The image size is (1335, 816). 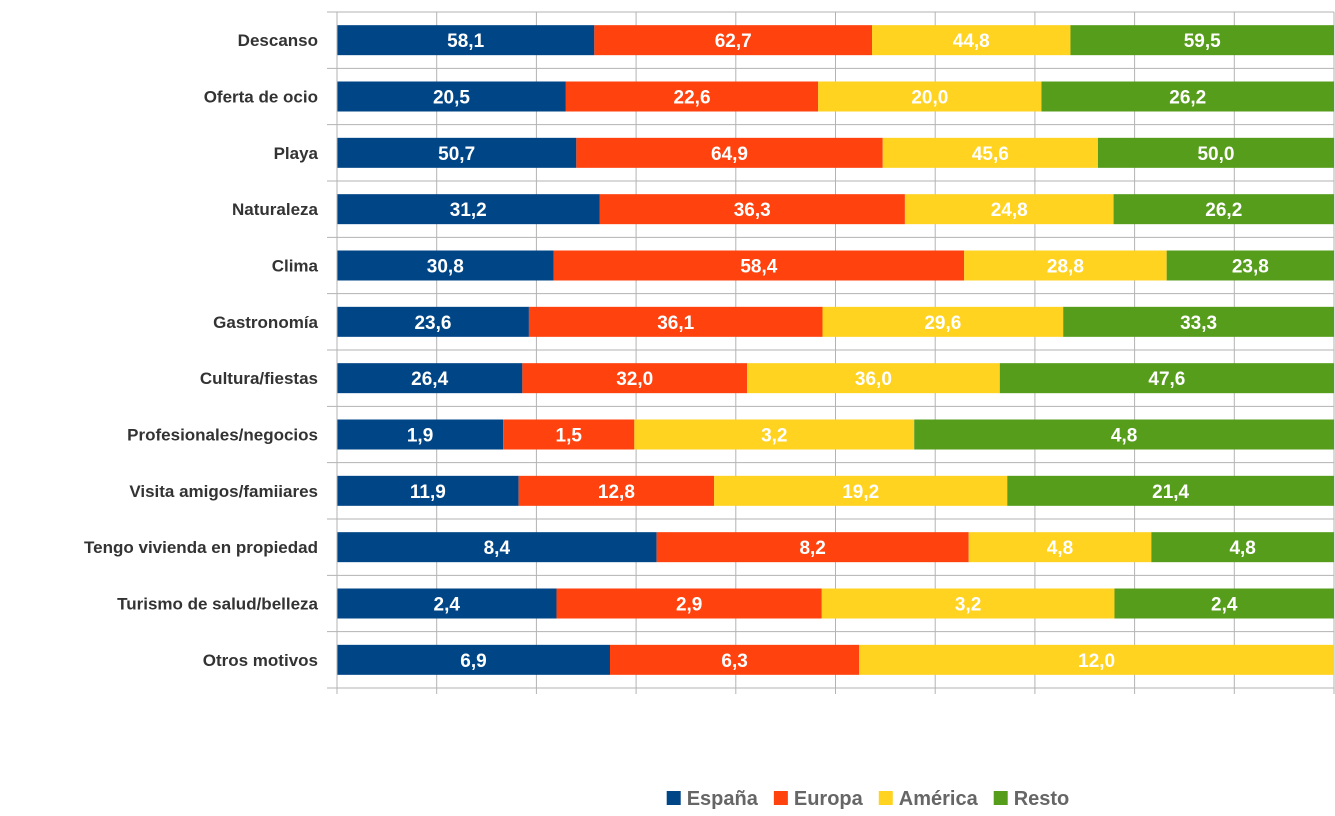 I want to click on value-label-europa-tengo-vivienda-en-propiedad: 8,2, so click(x=812, y=548).